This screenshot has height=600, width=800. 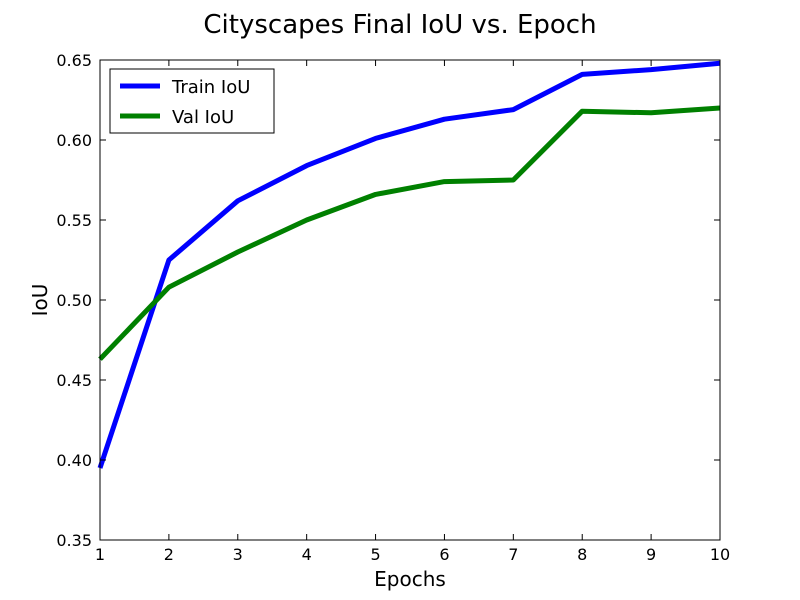 What do you see at coordinates (238, 554) in the screenshot?
I see `x-tick-label: 3` at bounding box center [238, 554].